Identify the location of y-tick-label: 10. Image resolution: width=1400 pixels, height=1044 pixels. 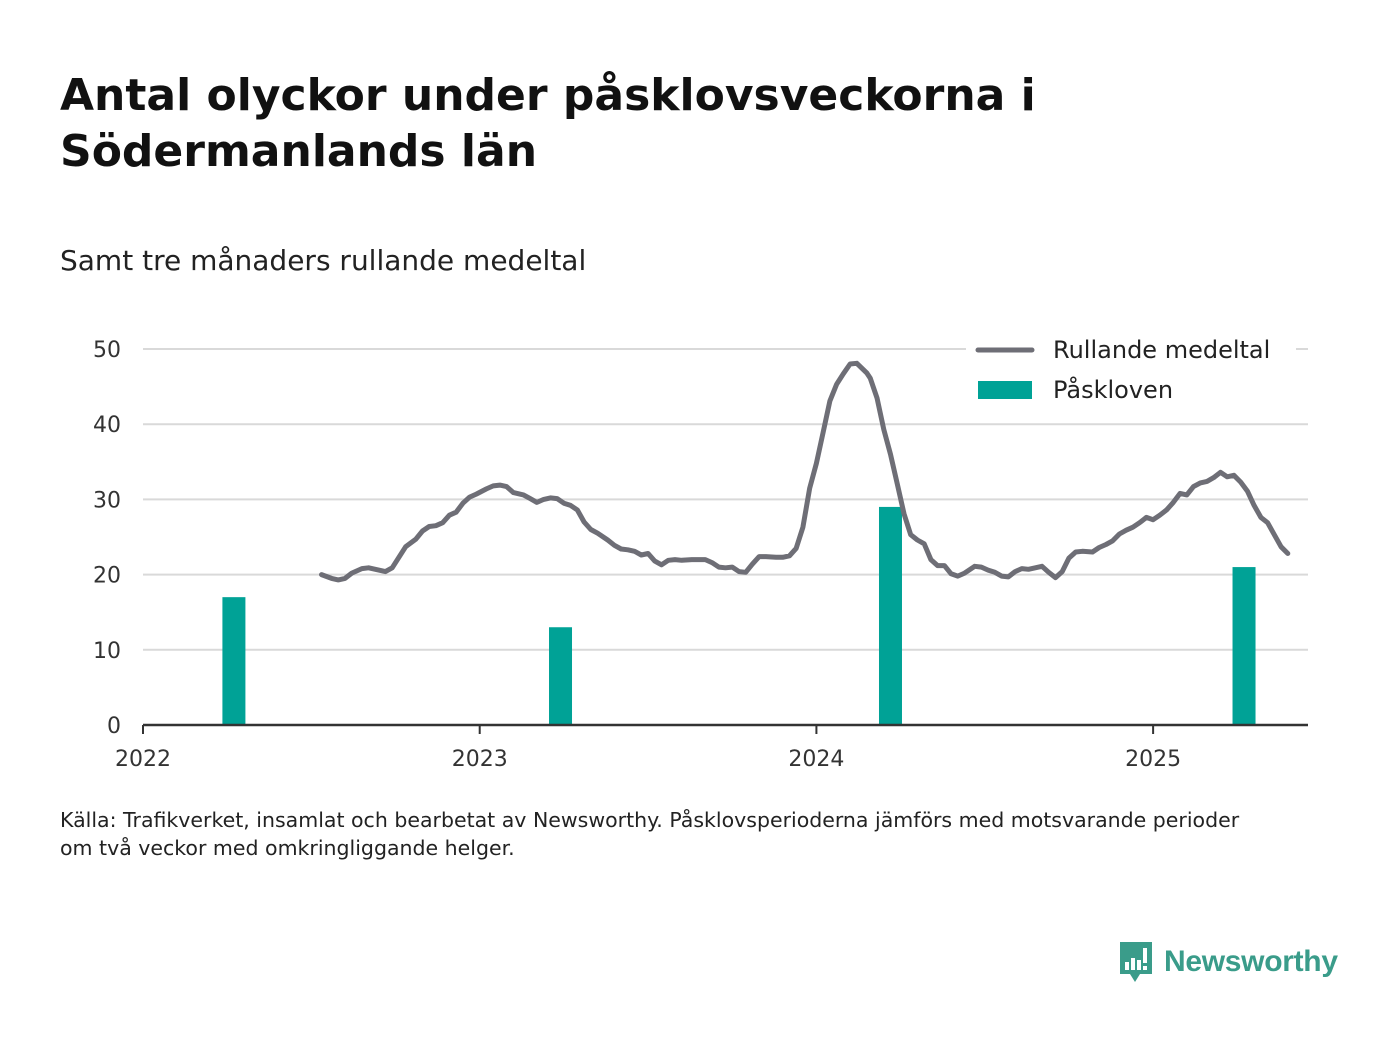
(107, 651).